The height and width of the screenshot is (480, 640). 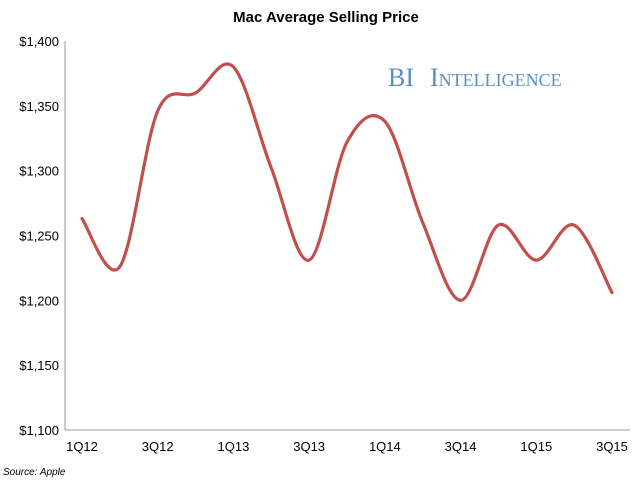 I want to click on x-tick-label: 1Q12, so click(x=82, y=446).